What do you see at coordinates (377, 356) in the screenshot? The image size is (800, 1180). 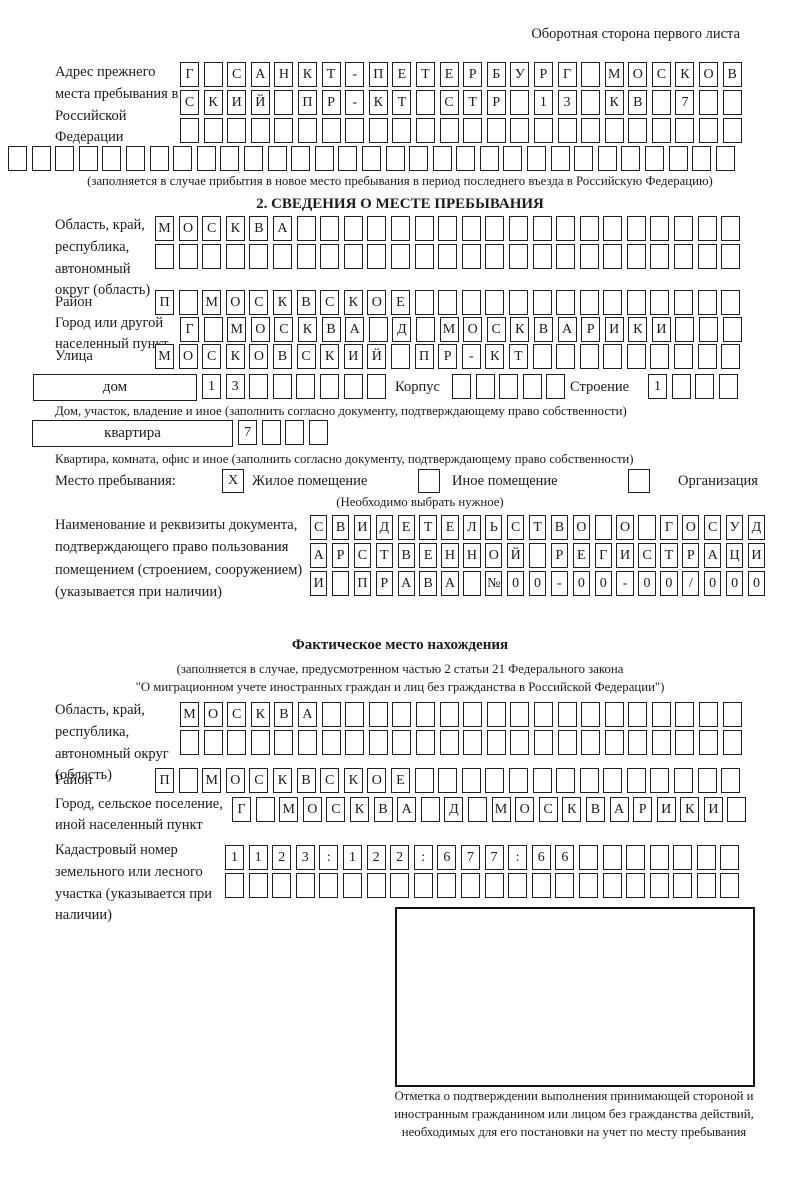 I see `char-box: Й` at bounding box center [377, 356].